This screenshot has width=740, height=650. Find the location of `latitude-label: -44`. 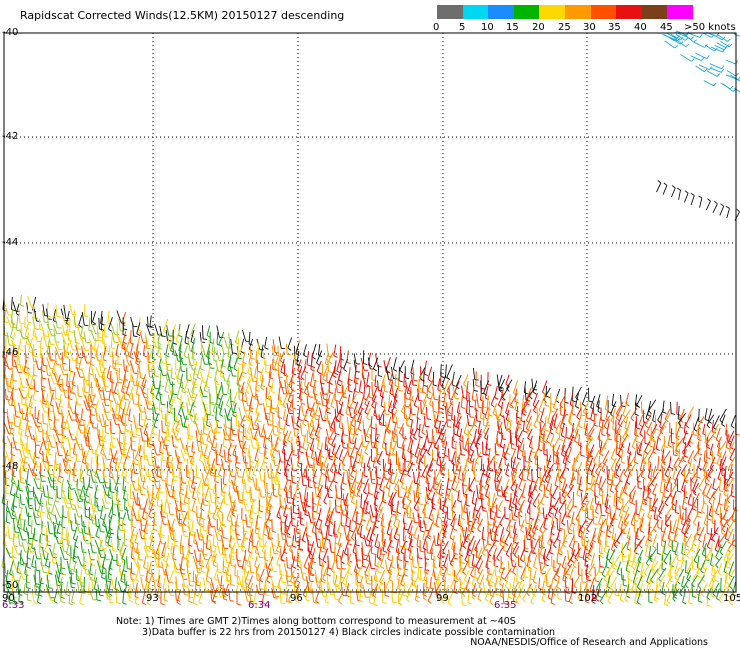

latitude-label: -44 is located at coordinates (10, 242).